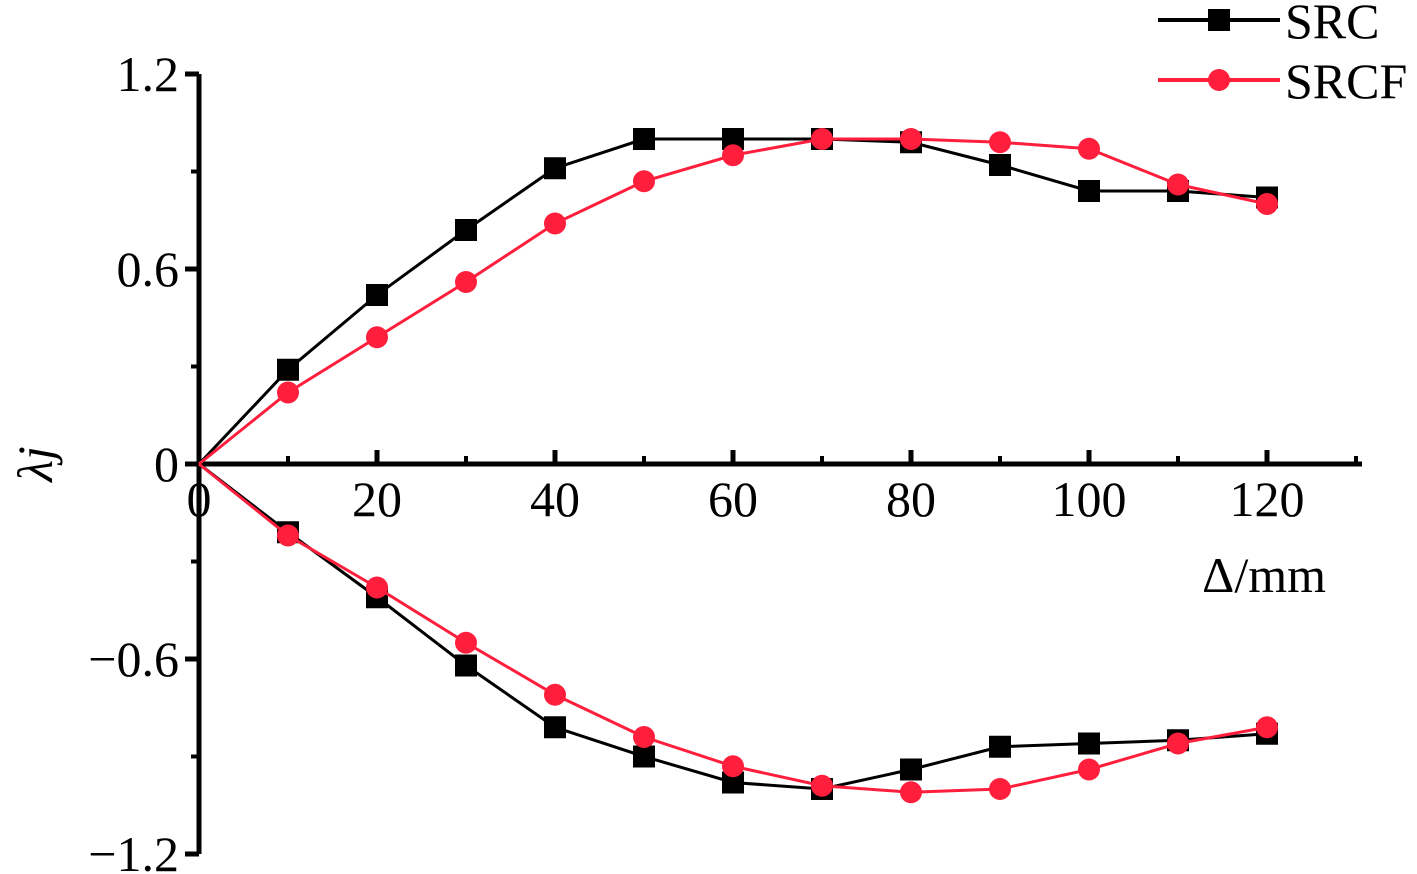  Describe the element at coordinates (911, 499) in the screenshot. I see `x-tick-label: 80` at that location.